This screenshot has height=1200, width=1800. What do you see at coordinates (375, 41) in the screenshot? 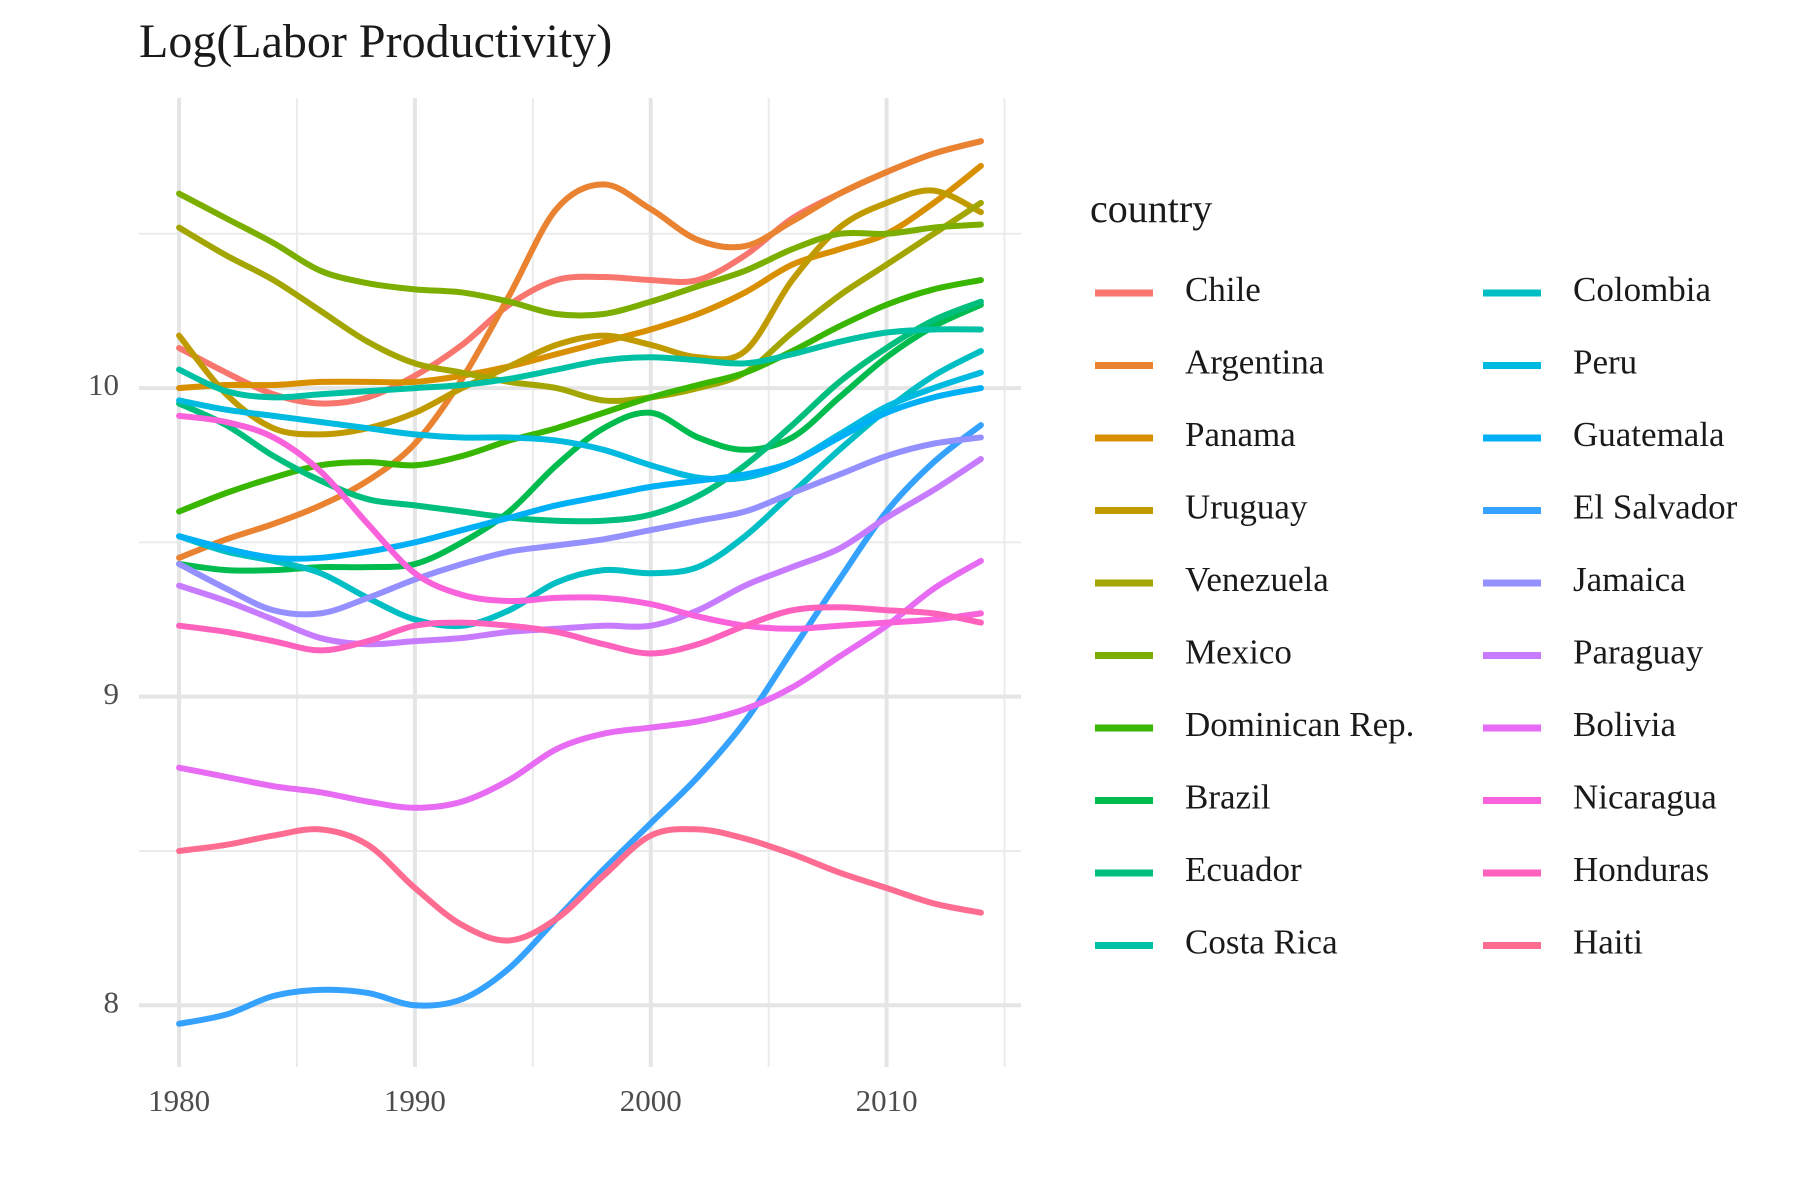
I see `chart-title: Log(Labor Productivity)` at bounding box center [375, 41].